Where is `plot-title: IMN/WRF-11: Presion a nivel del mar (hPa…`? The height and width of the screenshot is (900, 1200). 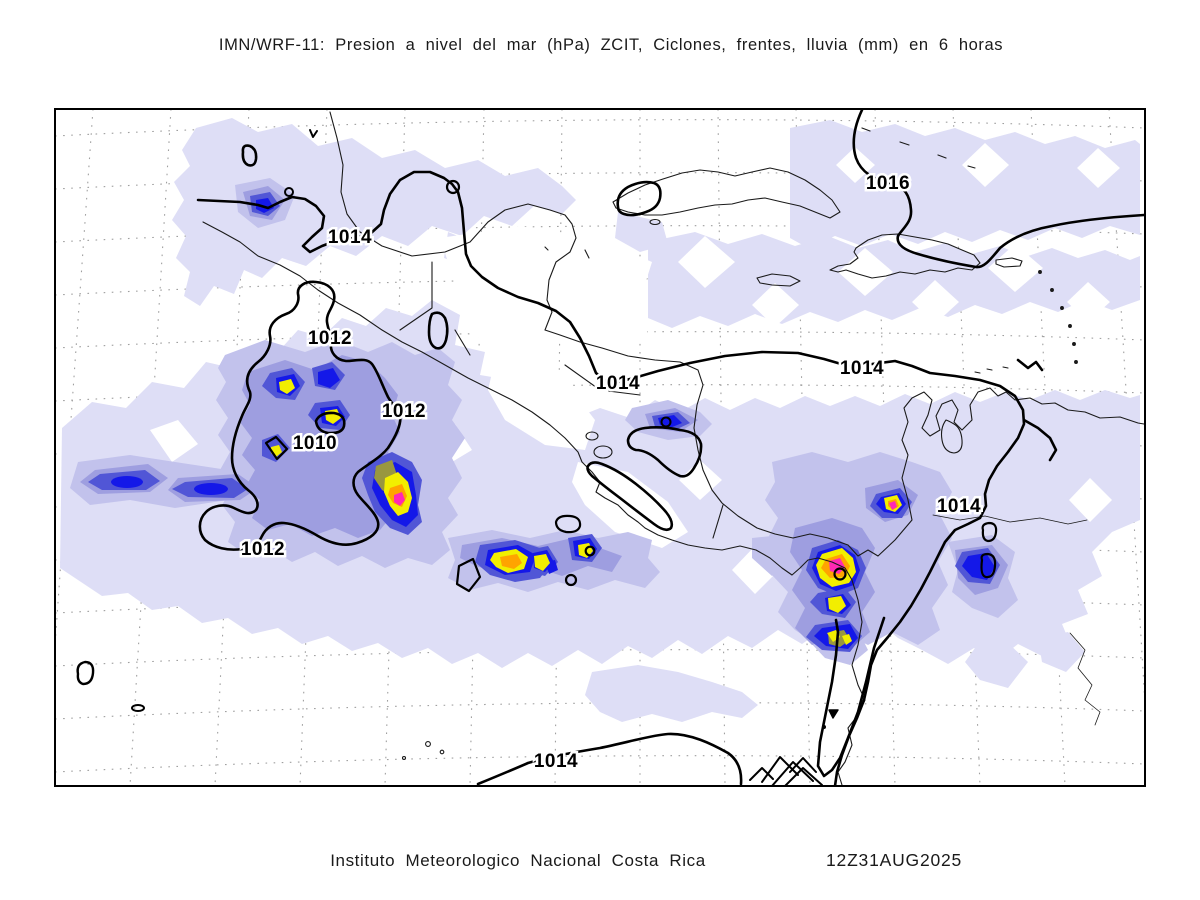 plot-title: IMN/WRF-11: Presion a nivel del mar (hPa… is located at coordinates (611, 45).